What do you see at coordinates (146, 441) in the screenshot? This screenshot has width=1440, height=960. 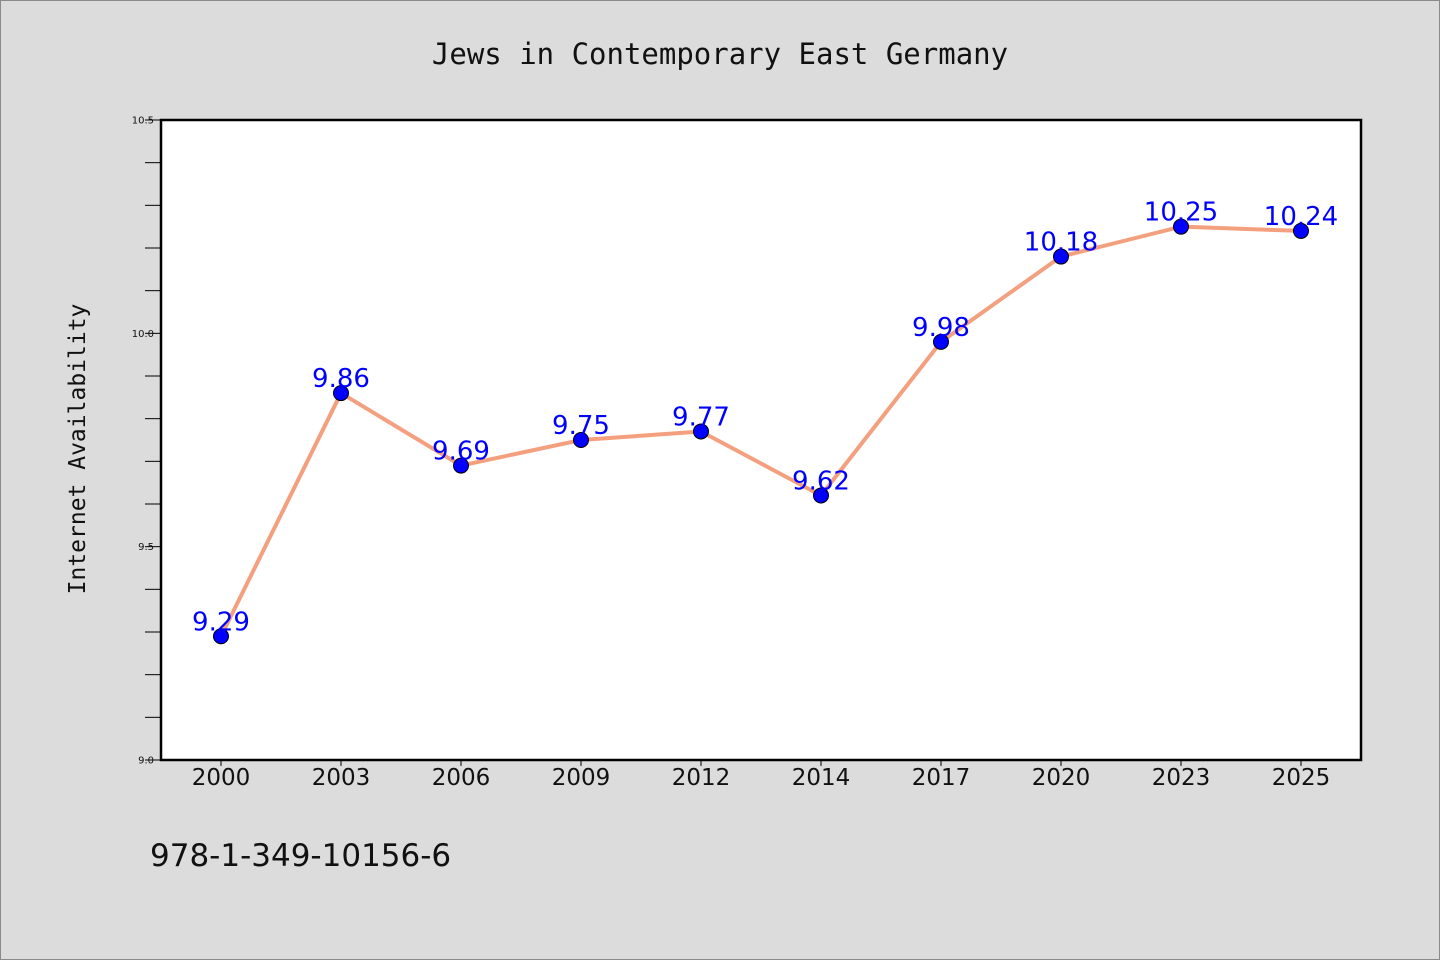 I see `y-axis: 9.0 9.5 10.0 10.5` at bounding box center [146, 441].